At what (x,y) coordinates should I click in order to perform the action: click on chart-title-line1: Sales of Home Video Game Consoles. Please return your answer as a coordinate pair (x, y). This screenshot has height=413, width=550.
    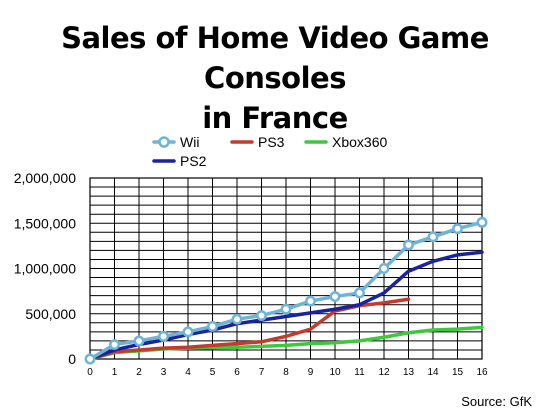
    Looking at the image, I should click on (275, 58).